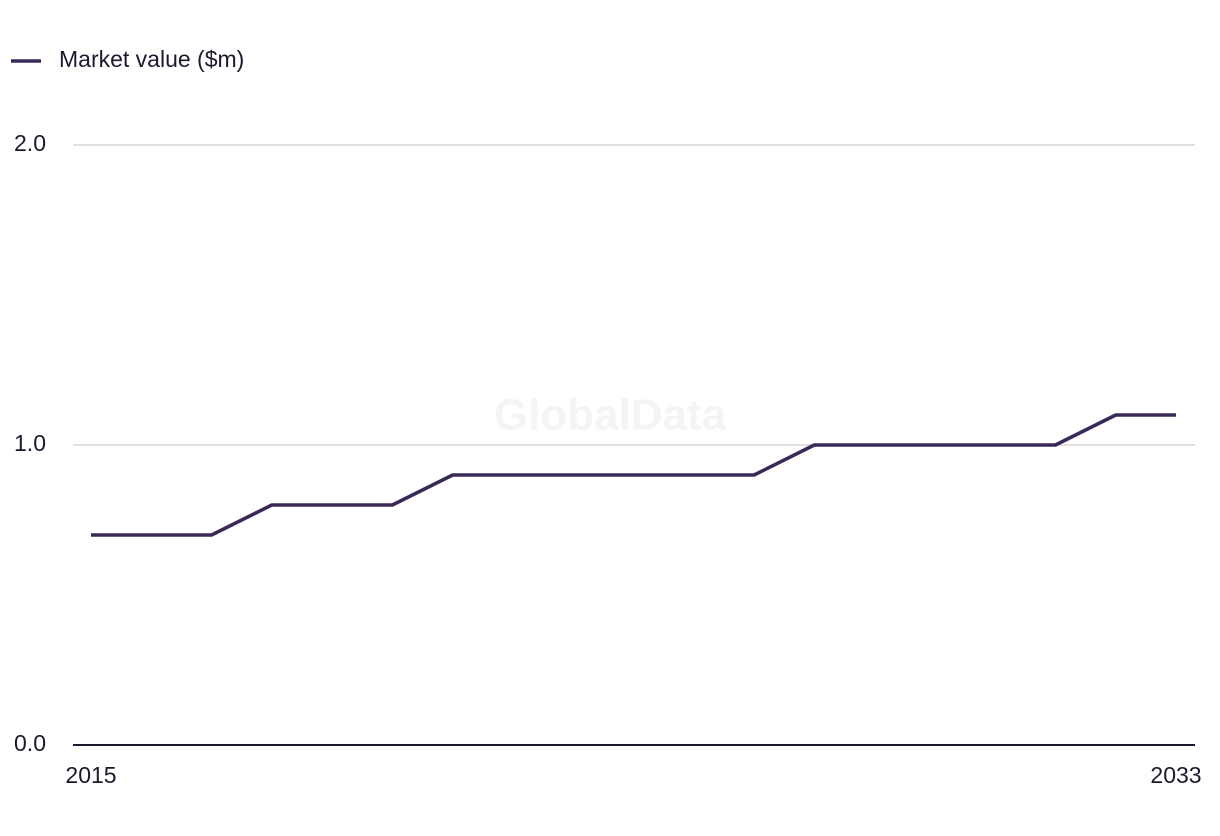  Describe the element at coordinates (633, 475) in the screenshot. I see `series-line` at that location.